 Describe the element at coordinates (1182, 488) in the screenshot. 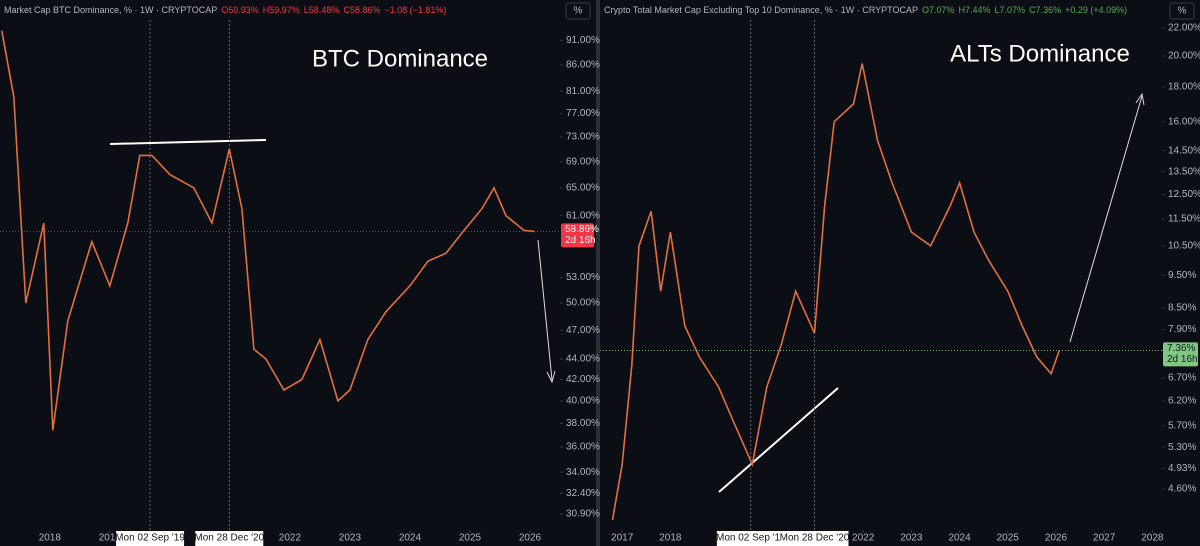

I see `y-tick-label: 4.60%` at that location.